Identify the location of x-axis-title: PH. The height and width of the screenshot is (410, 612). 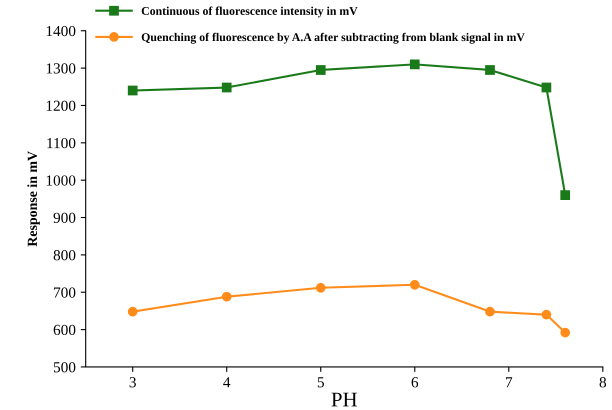
(344, 399).